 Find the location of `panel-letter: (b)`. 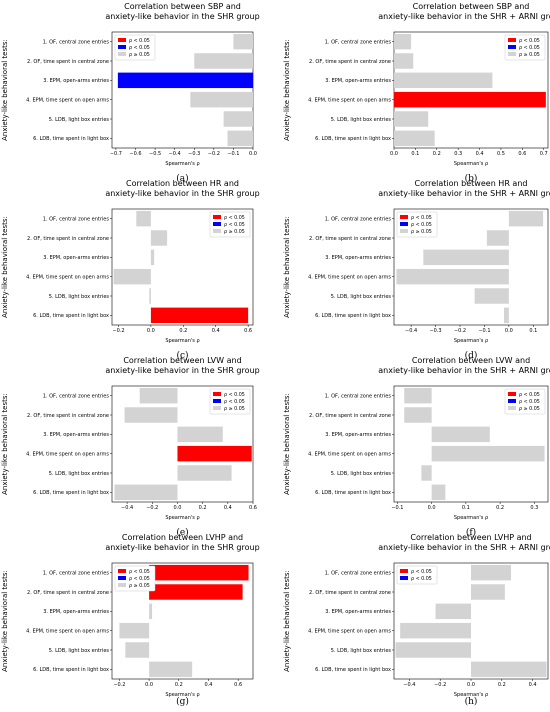

panel-letter: (b) is located at coordinates (471, 178).